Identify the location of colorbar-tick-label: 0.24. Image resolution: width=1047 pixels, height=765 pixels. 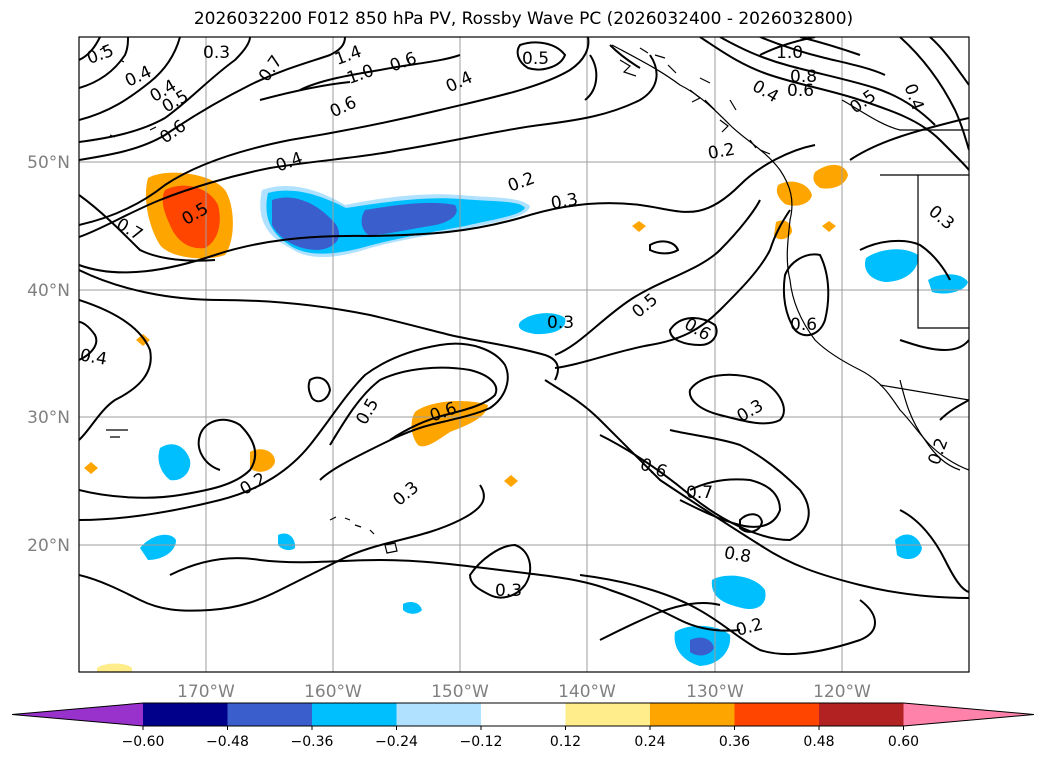
(649, 742).